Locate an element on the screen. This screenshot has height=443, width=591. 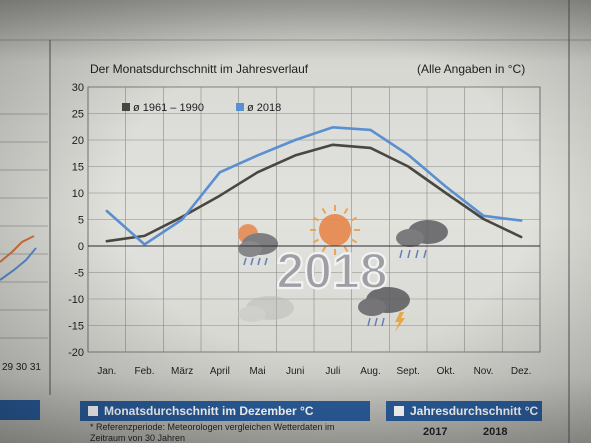
x-tick-label: Mai is located at coordinates (257, 371).